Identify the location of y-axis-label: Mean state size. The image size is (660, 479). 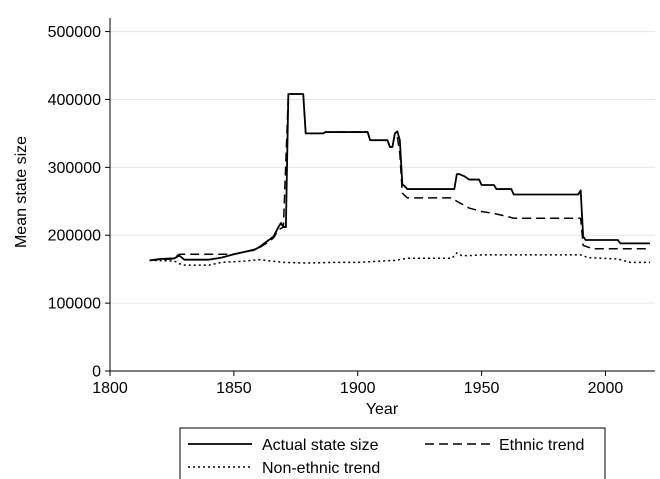
(21, 192).